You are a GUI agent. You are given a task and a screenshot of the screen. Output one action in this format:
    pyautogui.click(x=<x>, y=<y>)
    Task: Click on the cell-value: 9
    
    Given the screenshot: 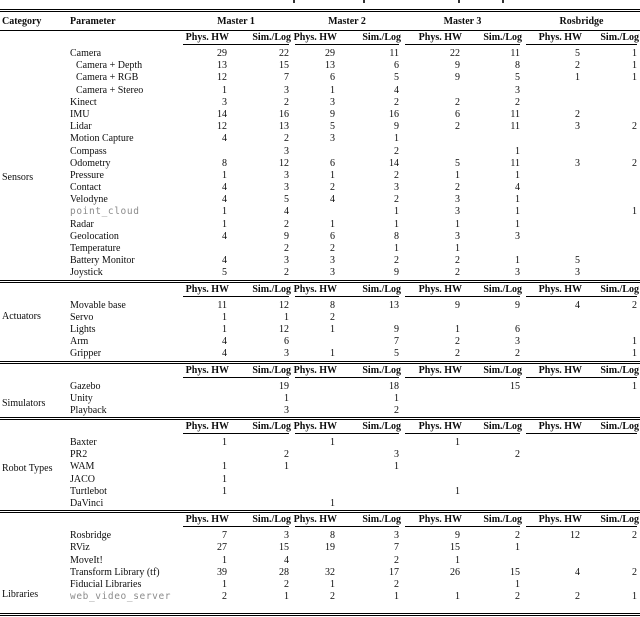 What is the action you would take?
    pyautogui.click(x=332, y=114)
    